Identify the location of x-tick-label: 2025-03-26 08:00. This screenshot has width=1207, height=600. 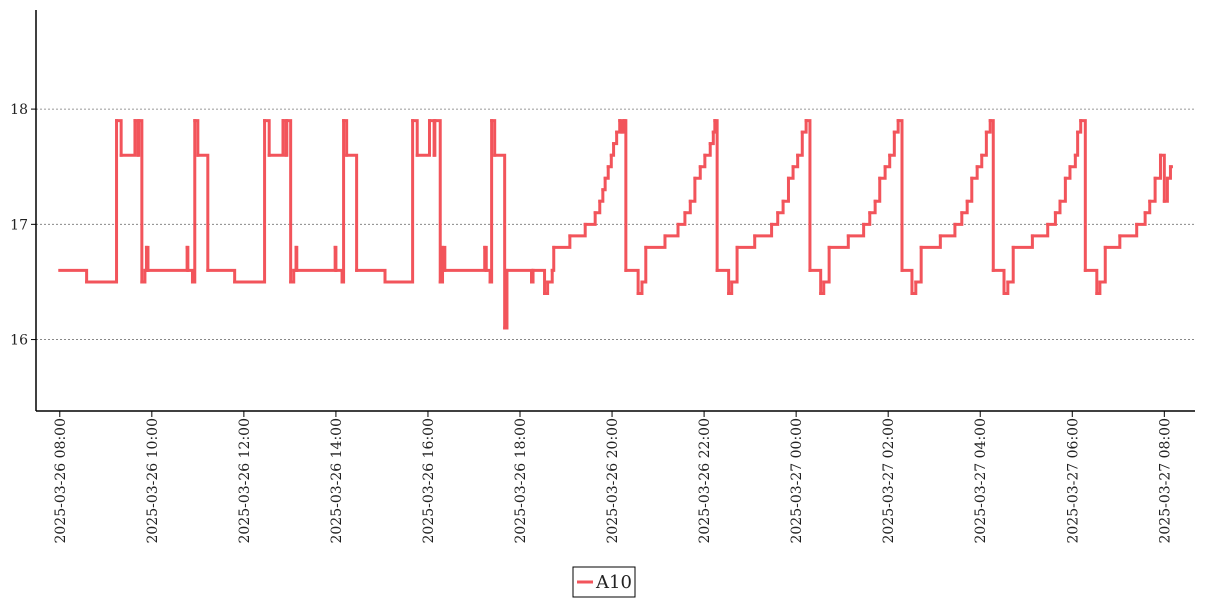
(61, 481).